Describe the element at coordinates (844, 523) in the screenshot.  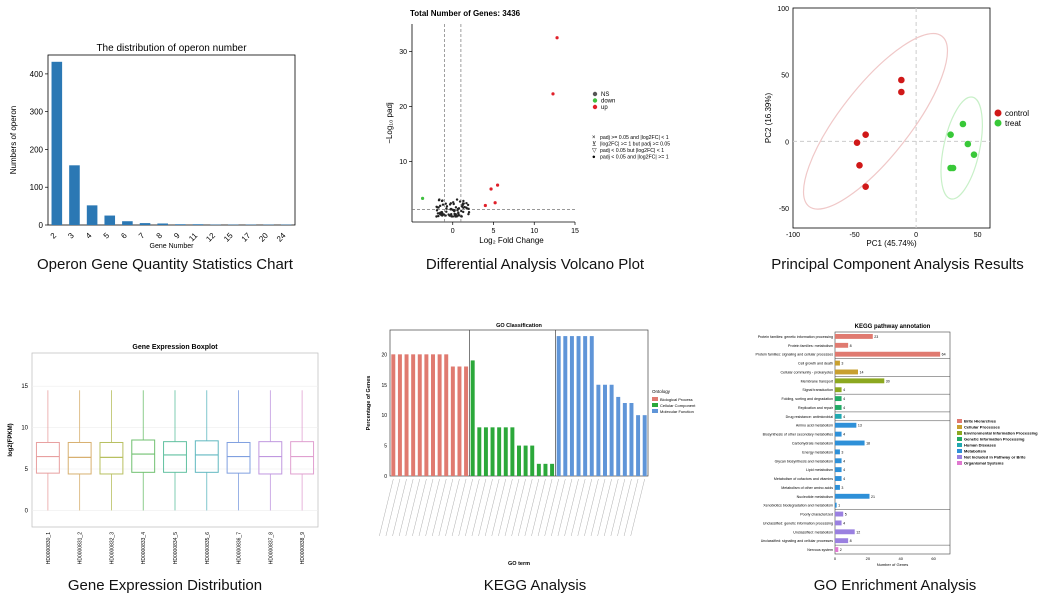
I see `bar-value-label: 4` at that location.